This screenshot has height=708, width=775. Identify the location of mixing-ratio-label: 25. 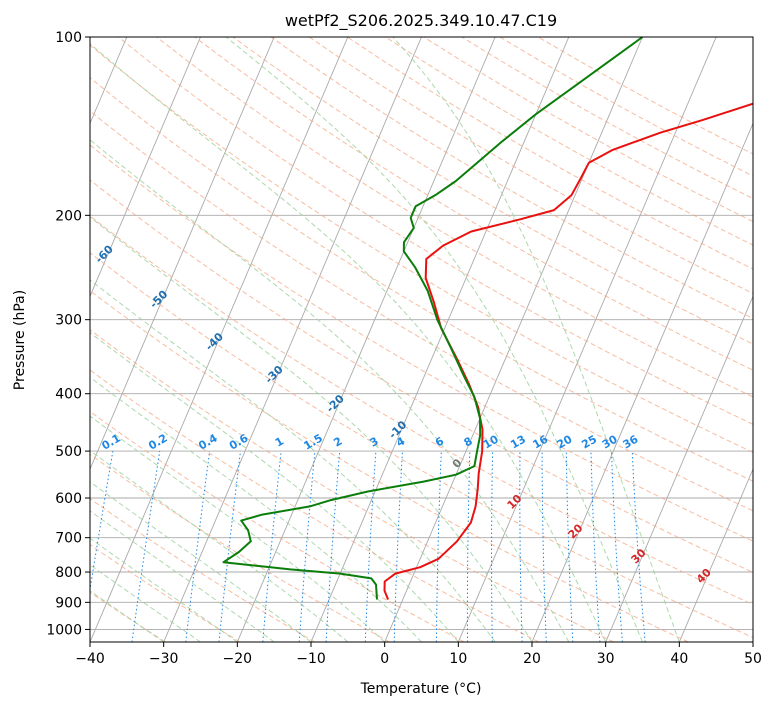
(589, 442).